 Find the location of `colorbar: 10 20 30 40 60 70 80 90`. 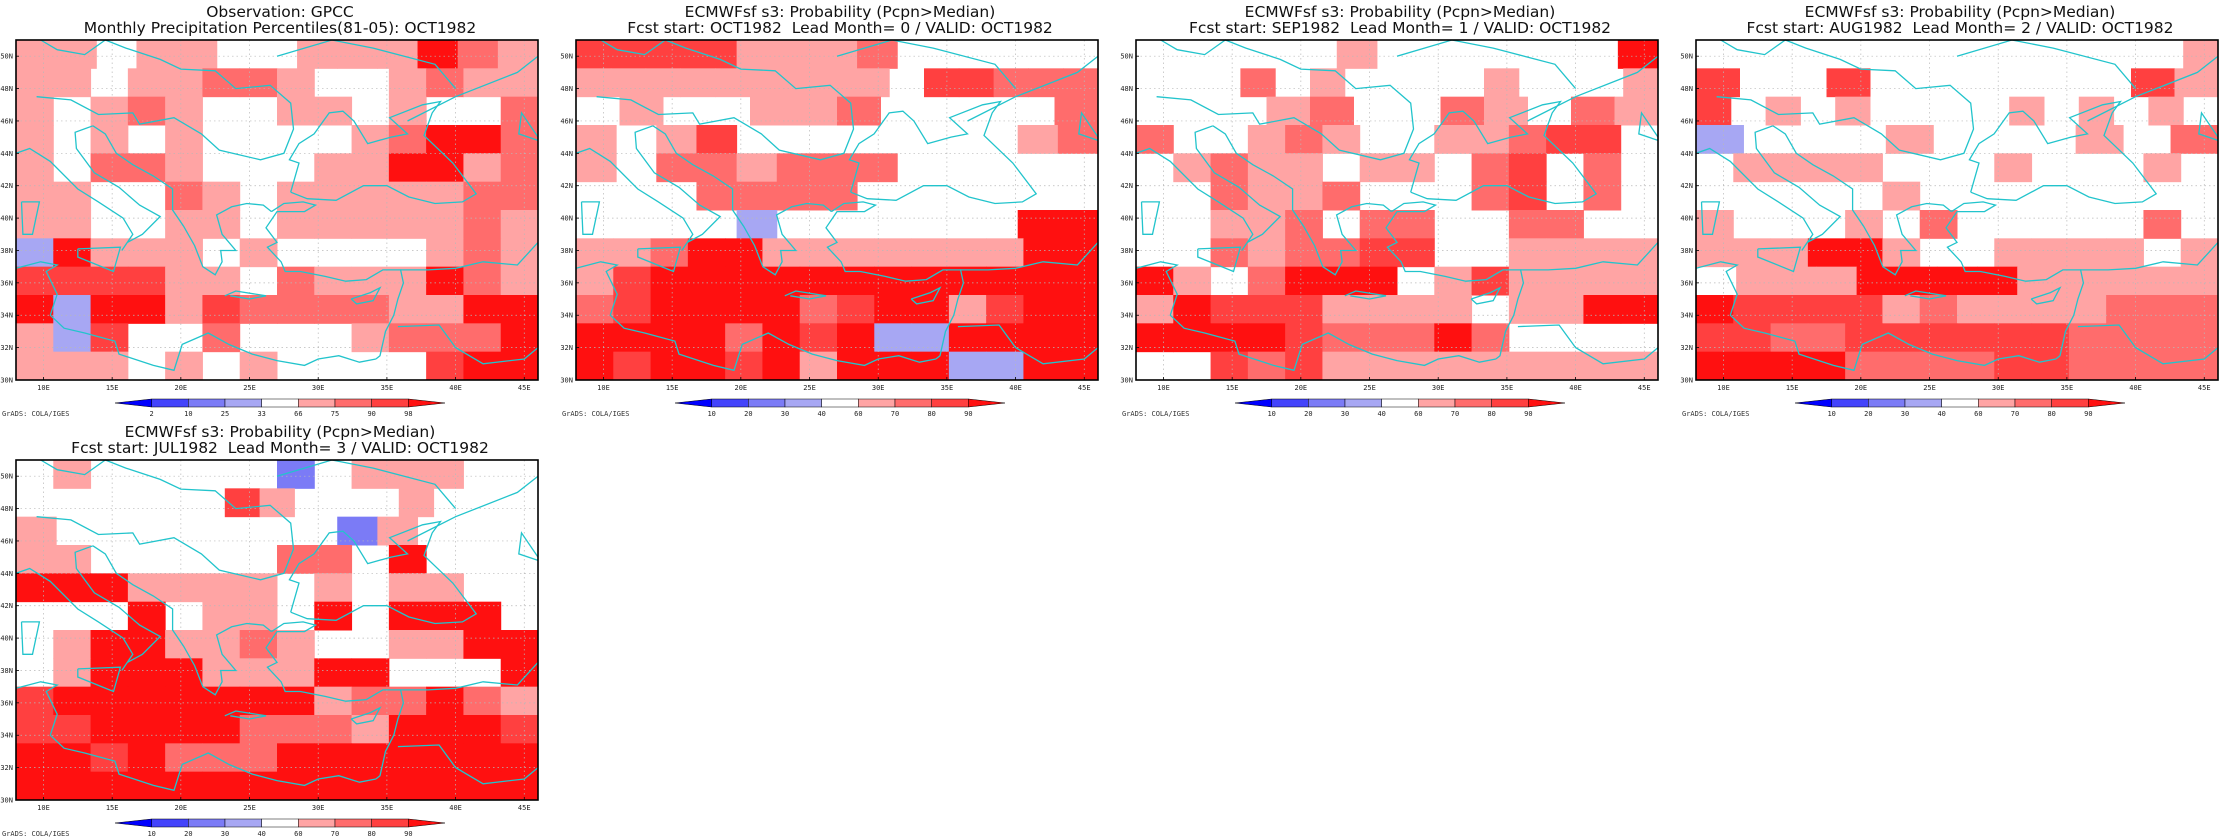

colorbar: 10 20 30 40 60 70 80 90 is located at coordinates (280, 828).